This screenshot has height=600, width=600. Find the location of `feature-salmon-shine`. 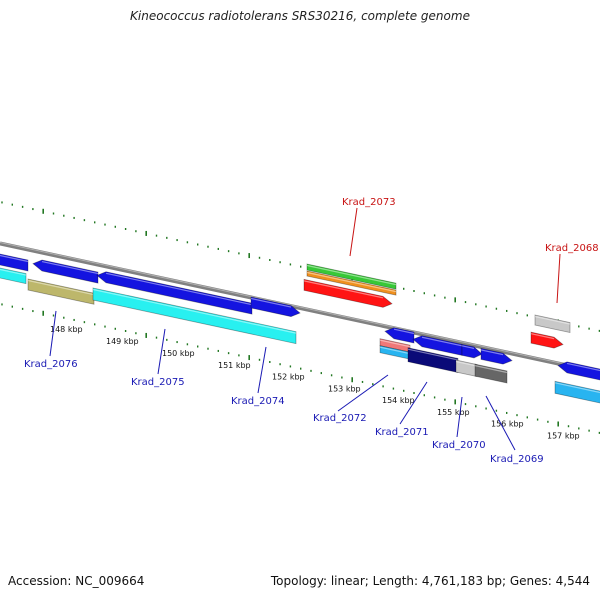

feature-salmon-shine is located at coordinates (395, 343).